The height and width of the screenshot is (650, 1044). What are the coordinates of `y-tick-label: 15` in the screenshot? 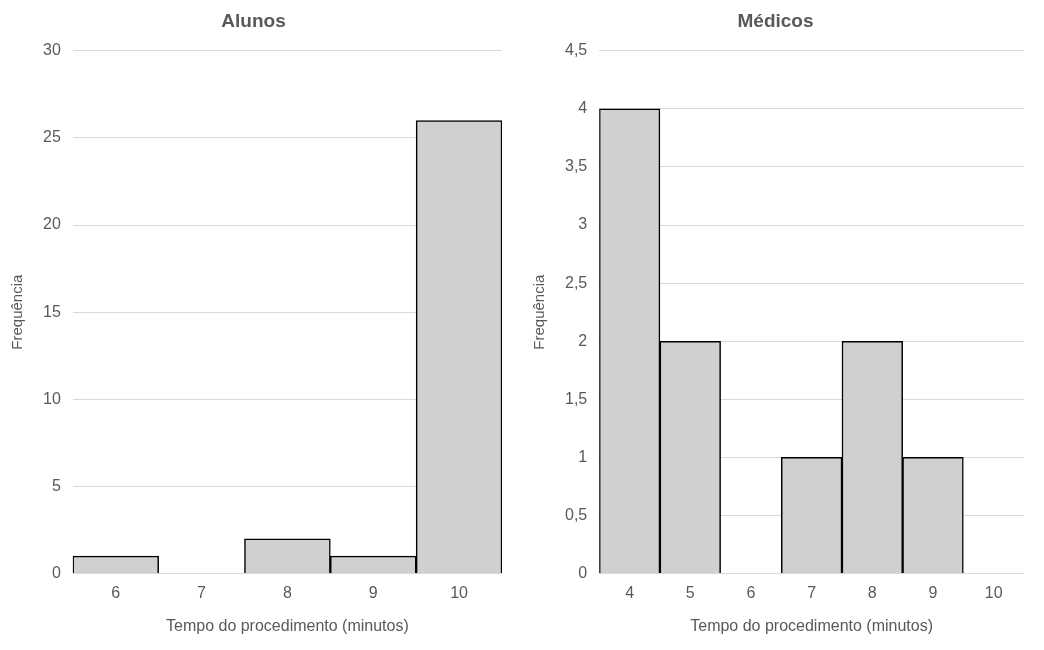 It's located at (52, 311).